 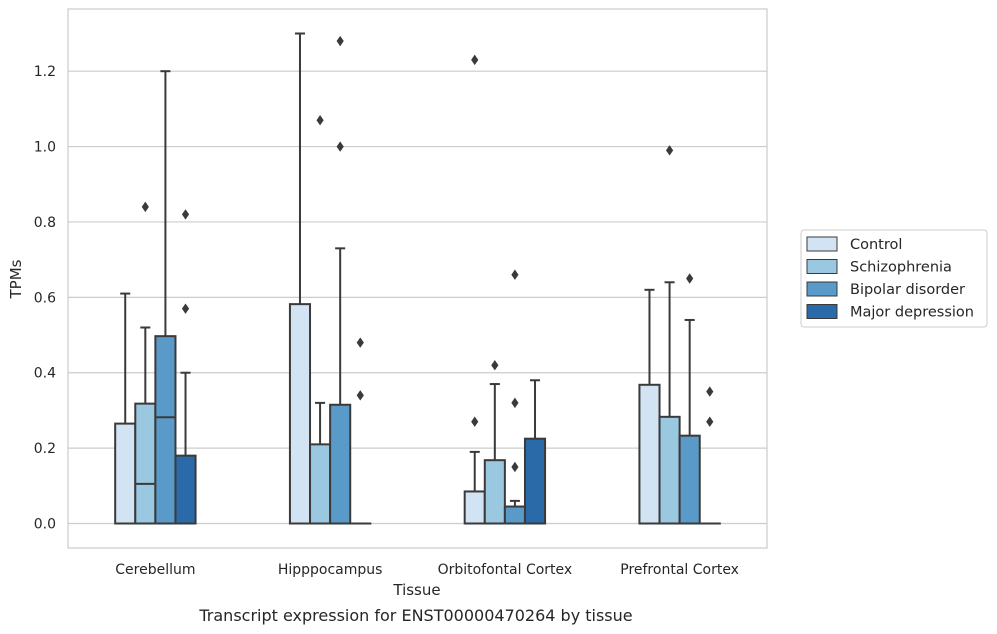 What do you see at coordinates (505, 570) in the screenshot?
I see `x-tick-label: Orbitofontal Cortex` at bounding box center [505, 570].